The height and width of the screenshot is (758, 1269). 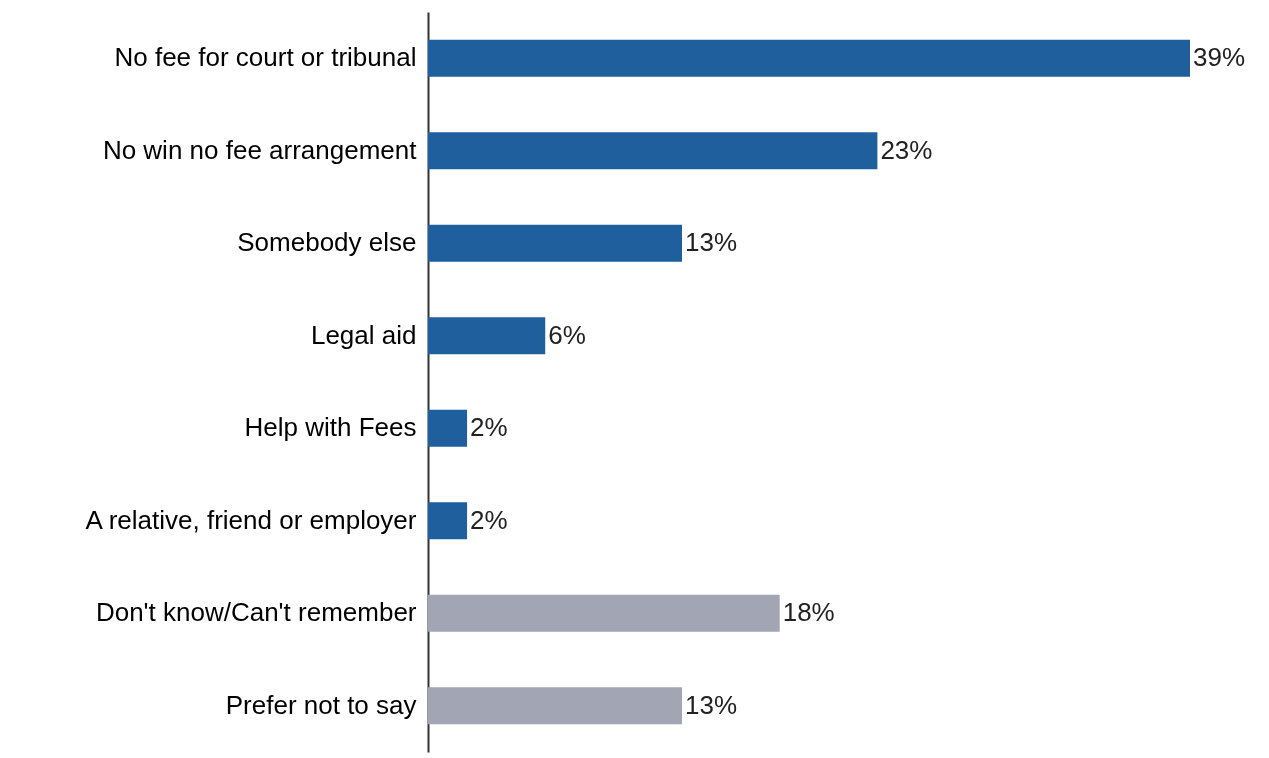 What do you see at coordinates (260, 149) in the screenshot?
I see `y-tick-label: No win no fee arrangement` at bounding box center [260, 149].